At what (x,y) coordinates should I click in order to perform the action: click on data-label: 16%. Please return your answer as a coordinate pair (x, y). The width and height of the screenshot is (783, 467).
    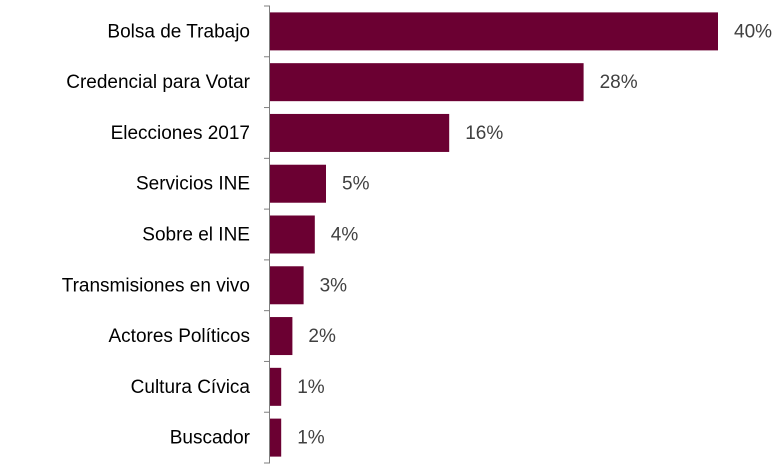
    Looking at the image, I should click on (484, 133).